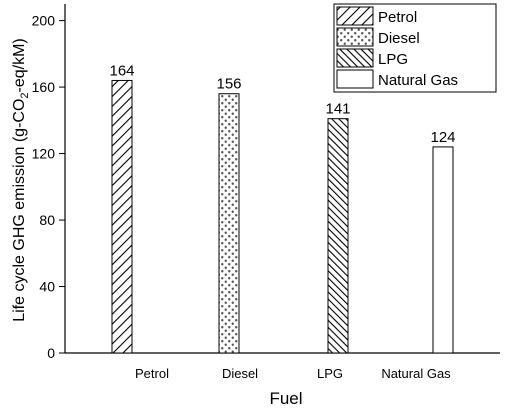 The width and height of the screenshot is (505, 412). What do you see at coordinates (443, 250) in the screenshot?
I see `bar-natural-gas` at bounding box center [443, 250].